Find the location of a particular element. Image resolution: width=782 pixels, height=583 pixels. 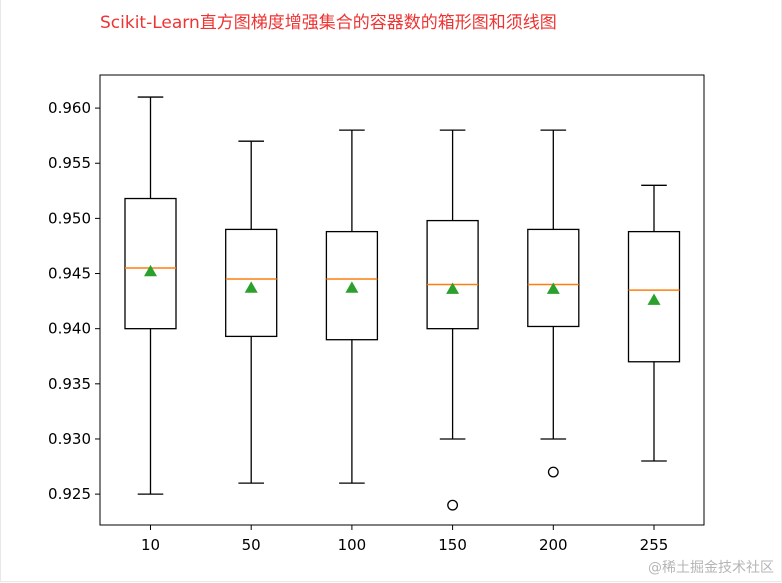

x-tick-label: 10 is located at coordinates (150, 545).